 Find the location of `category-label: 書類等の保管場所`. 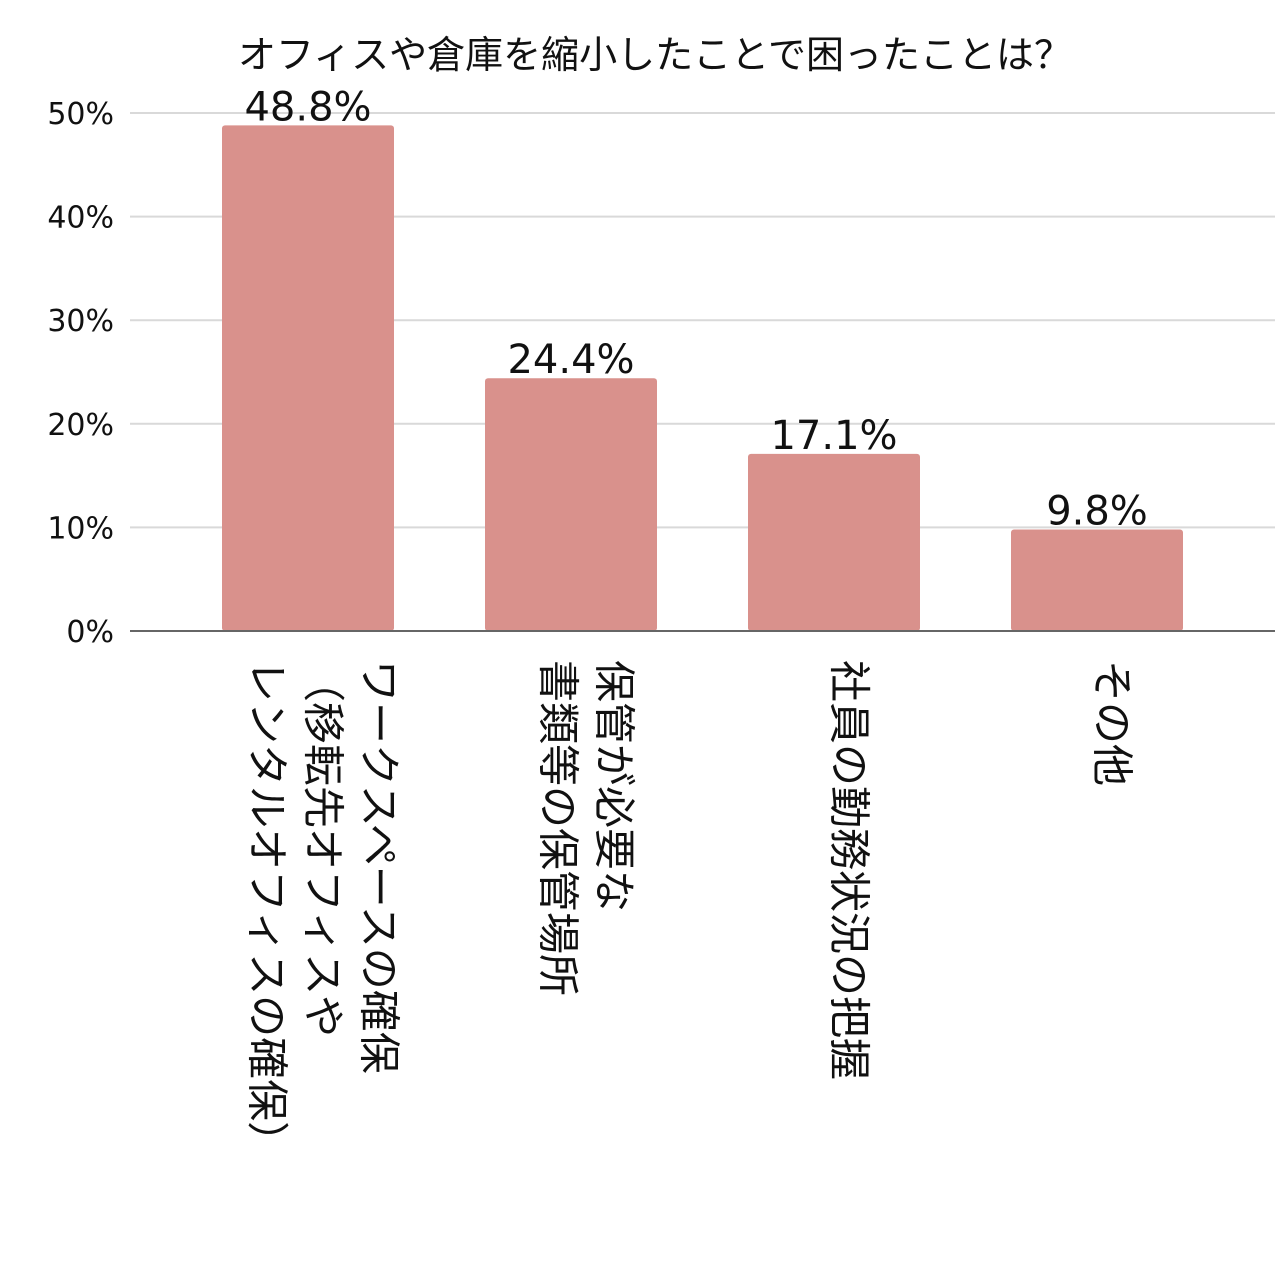

category-label: 書類等の保管場所 is located at coordinates (558, 828).